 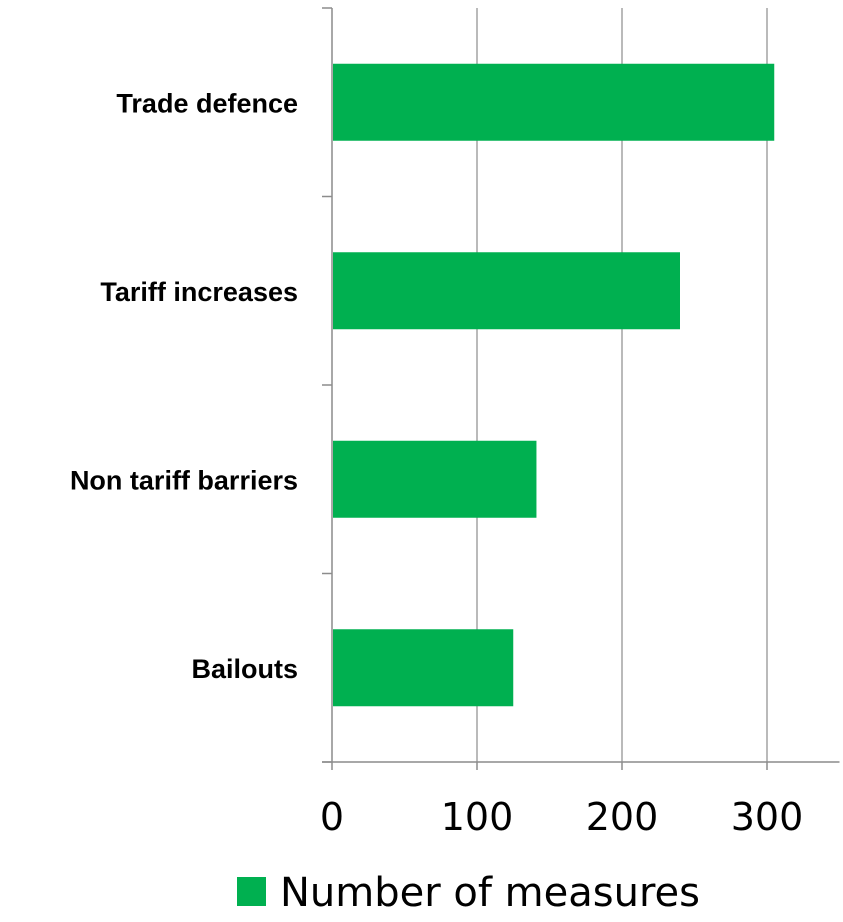 What do you see at coordinates (244, 669) in the screenshot?
I see `category-label: Bailouts` at bounding box center [244, 669].